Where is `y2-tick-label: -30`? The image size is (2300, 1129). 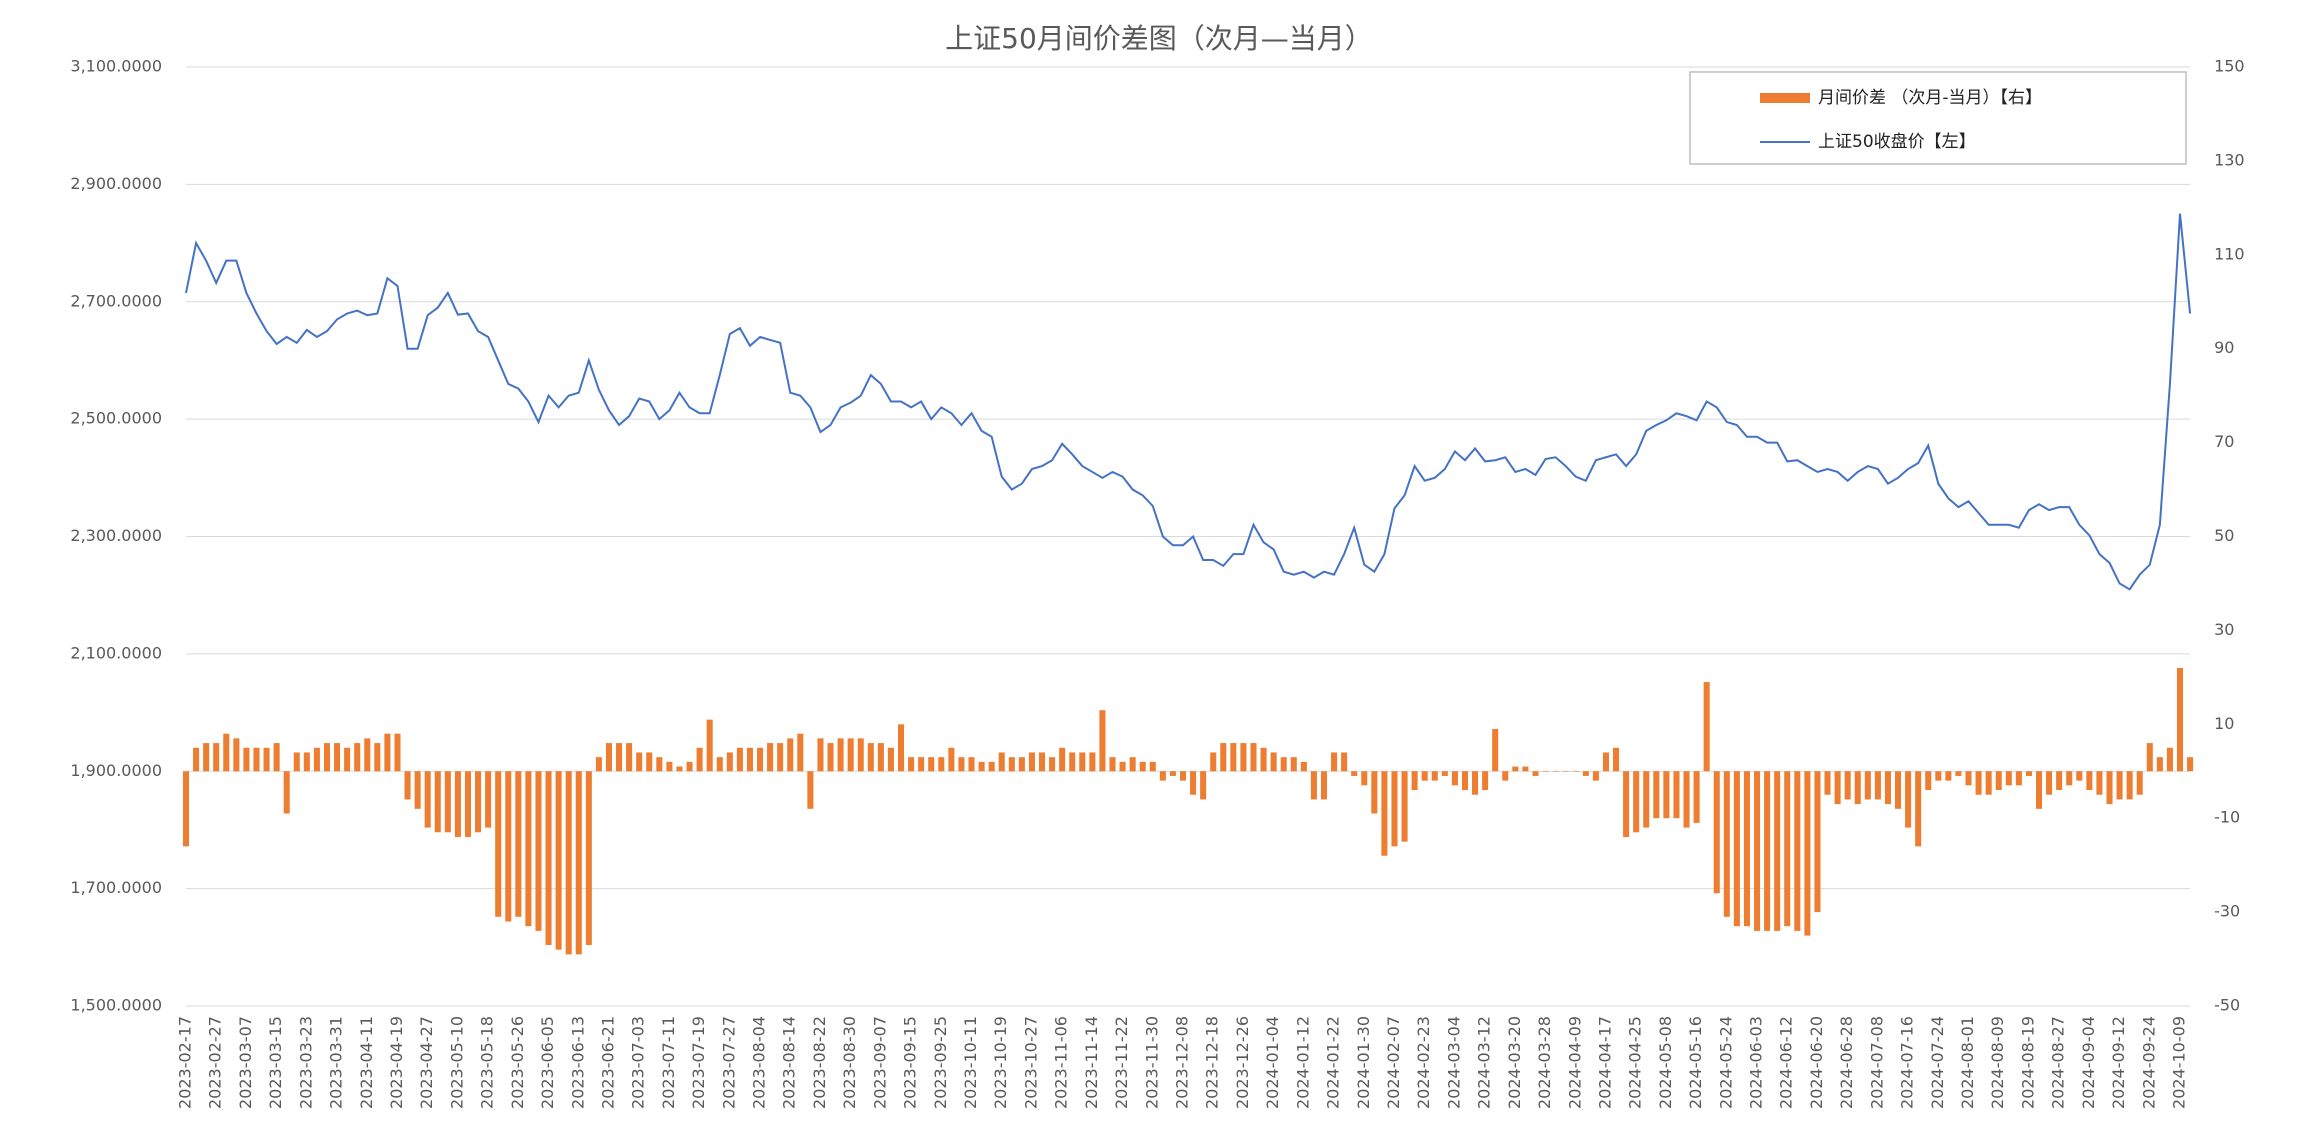
y2-tick-label: -30 is located at coordinates (2227, 911).